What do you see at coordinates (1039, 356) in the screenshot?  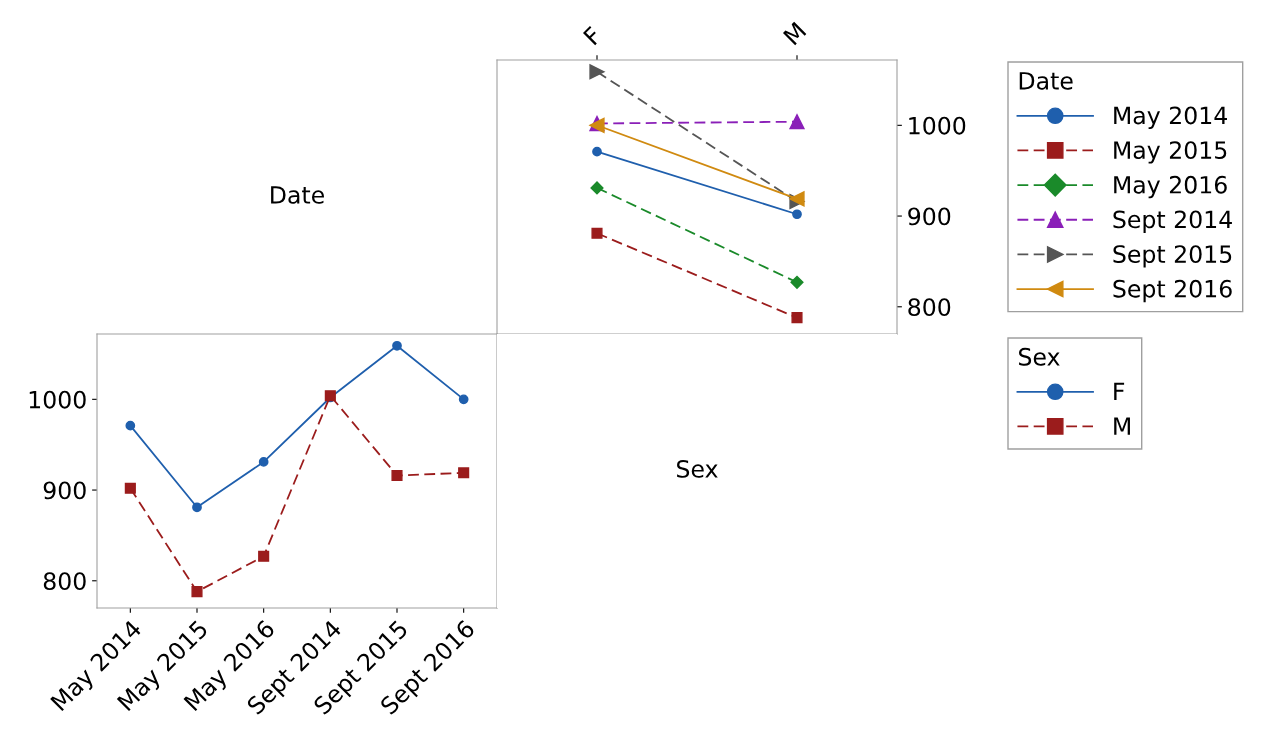 I see `legend-title: Sex` at bounding box center [1039, 356].